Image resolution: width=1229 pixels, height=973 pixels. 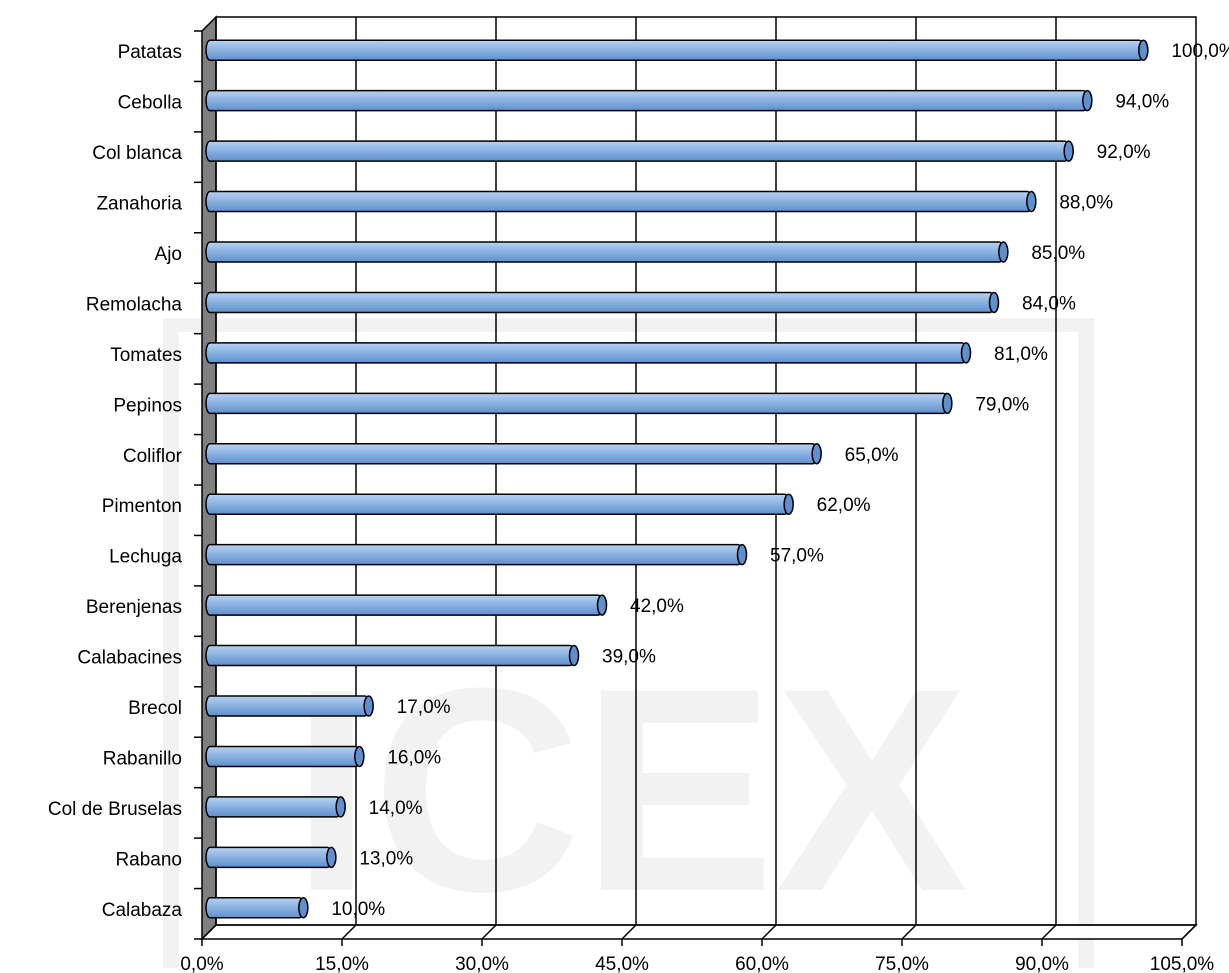 I want to click on category-label: Berenjenas, so click(x=134, y=607).